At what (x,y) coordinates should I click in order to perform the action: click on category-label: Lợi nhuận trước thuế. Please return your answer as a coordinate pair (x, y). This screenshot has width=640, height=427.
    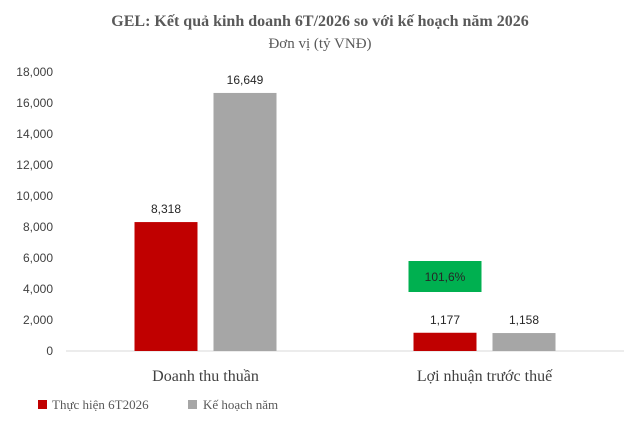
    Looking at the image, I should click on (485, 376).